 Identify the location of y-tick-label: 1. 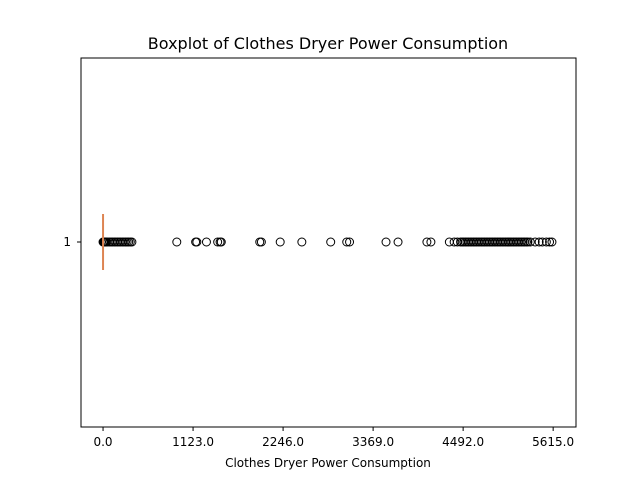
(67, 242).